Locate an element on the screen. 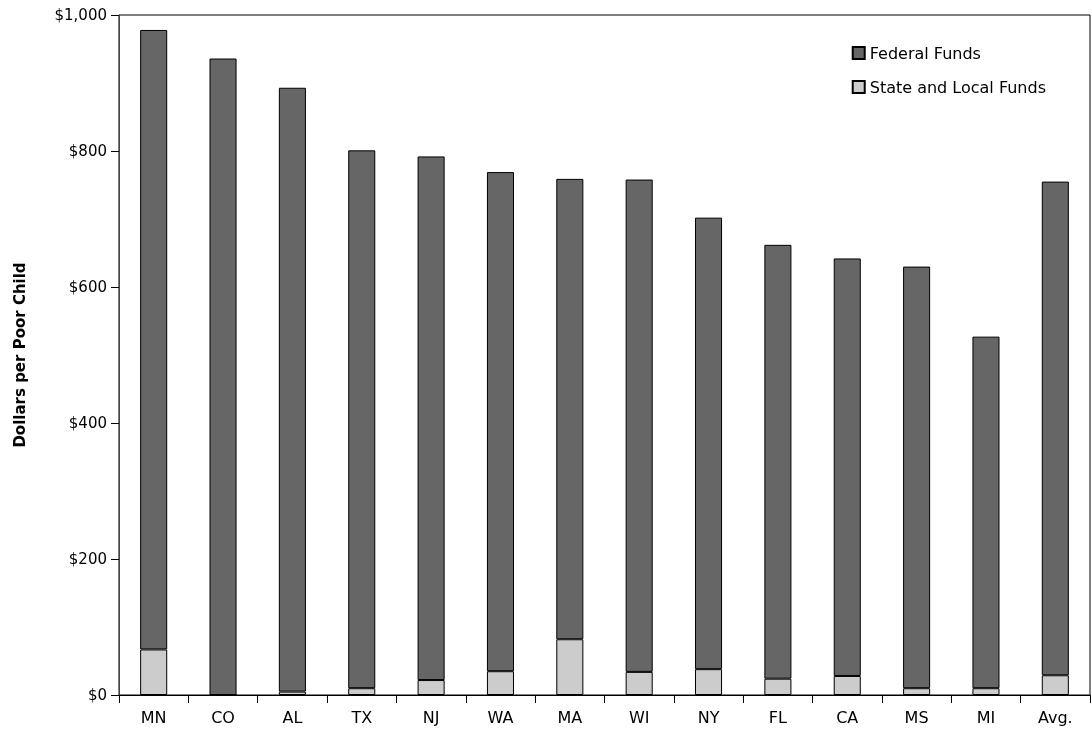  x-tick-label: NY is located at coordinates (708, 717).